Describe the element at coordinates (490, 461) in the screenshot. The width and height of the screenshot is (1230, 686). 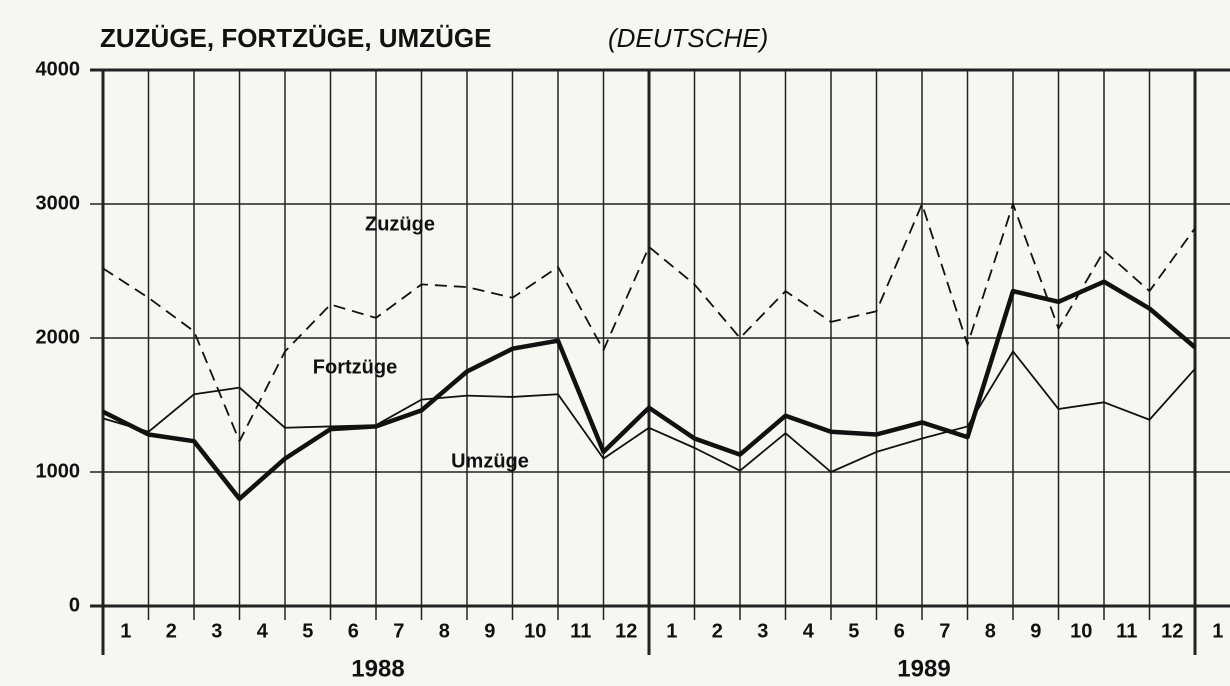
I see `series-label: Umzüge` at that location.